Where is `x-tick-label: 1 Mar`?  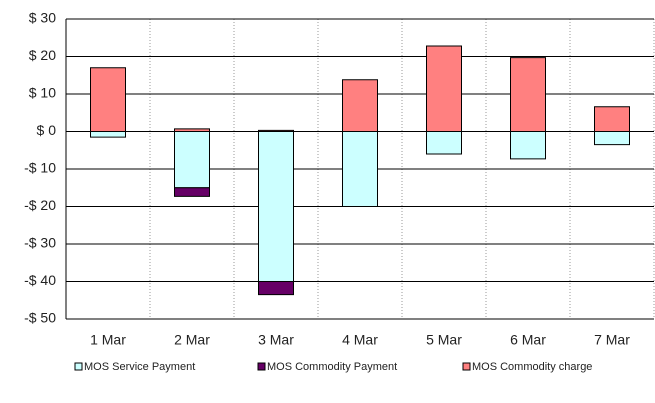 x-tick-label: 1 Mar is located at coordinates (108, 340).